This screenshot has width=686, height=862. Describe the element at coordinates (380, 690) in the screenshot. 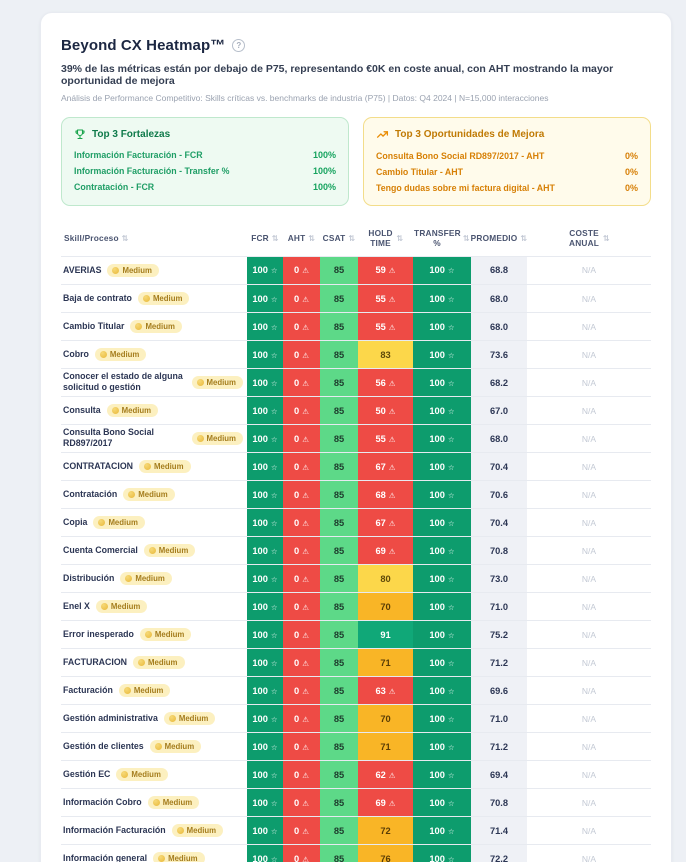

I see `hold-value: 63` at that location.